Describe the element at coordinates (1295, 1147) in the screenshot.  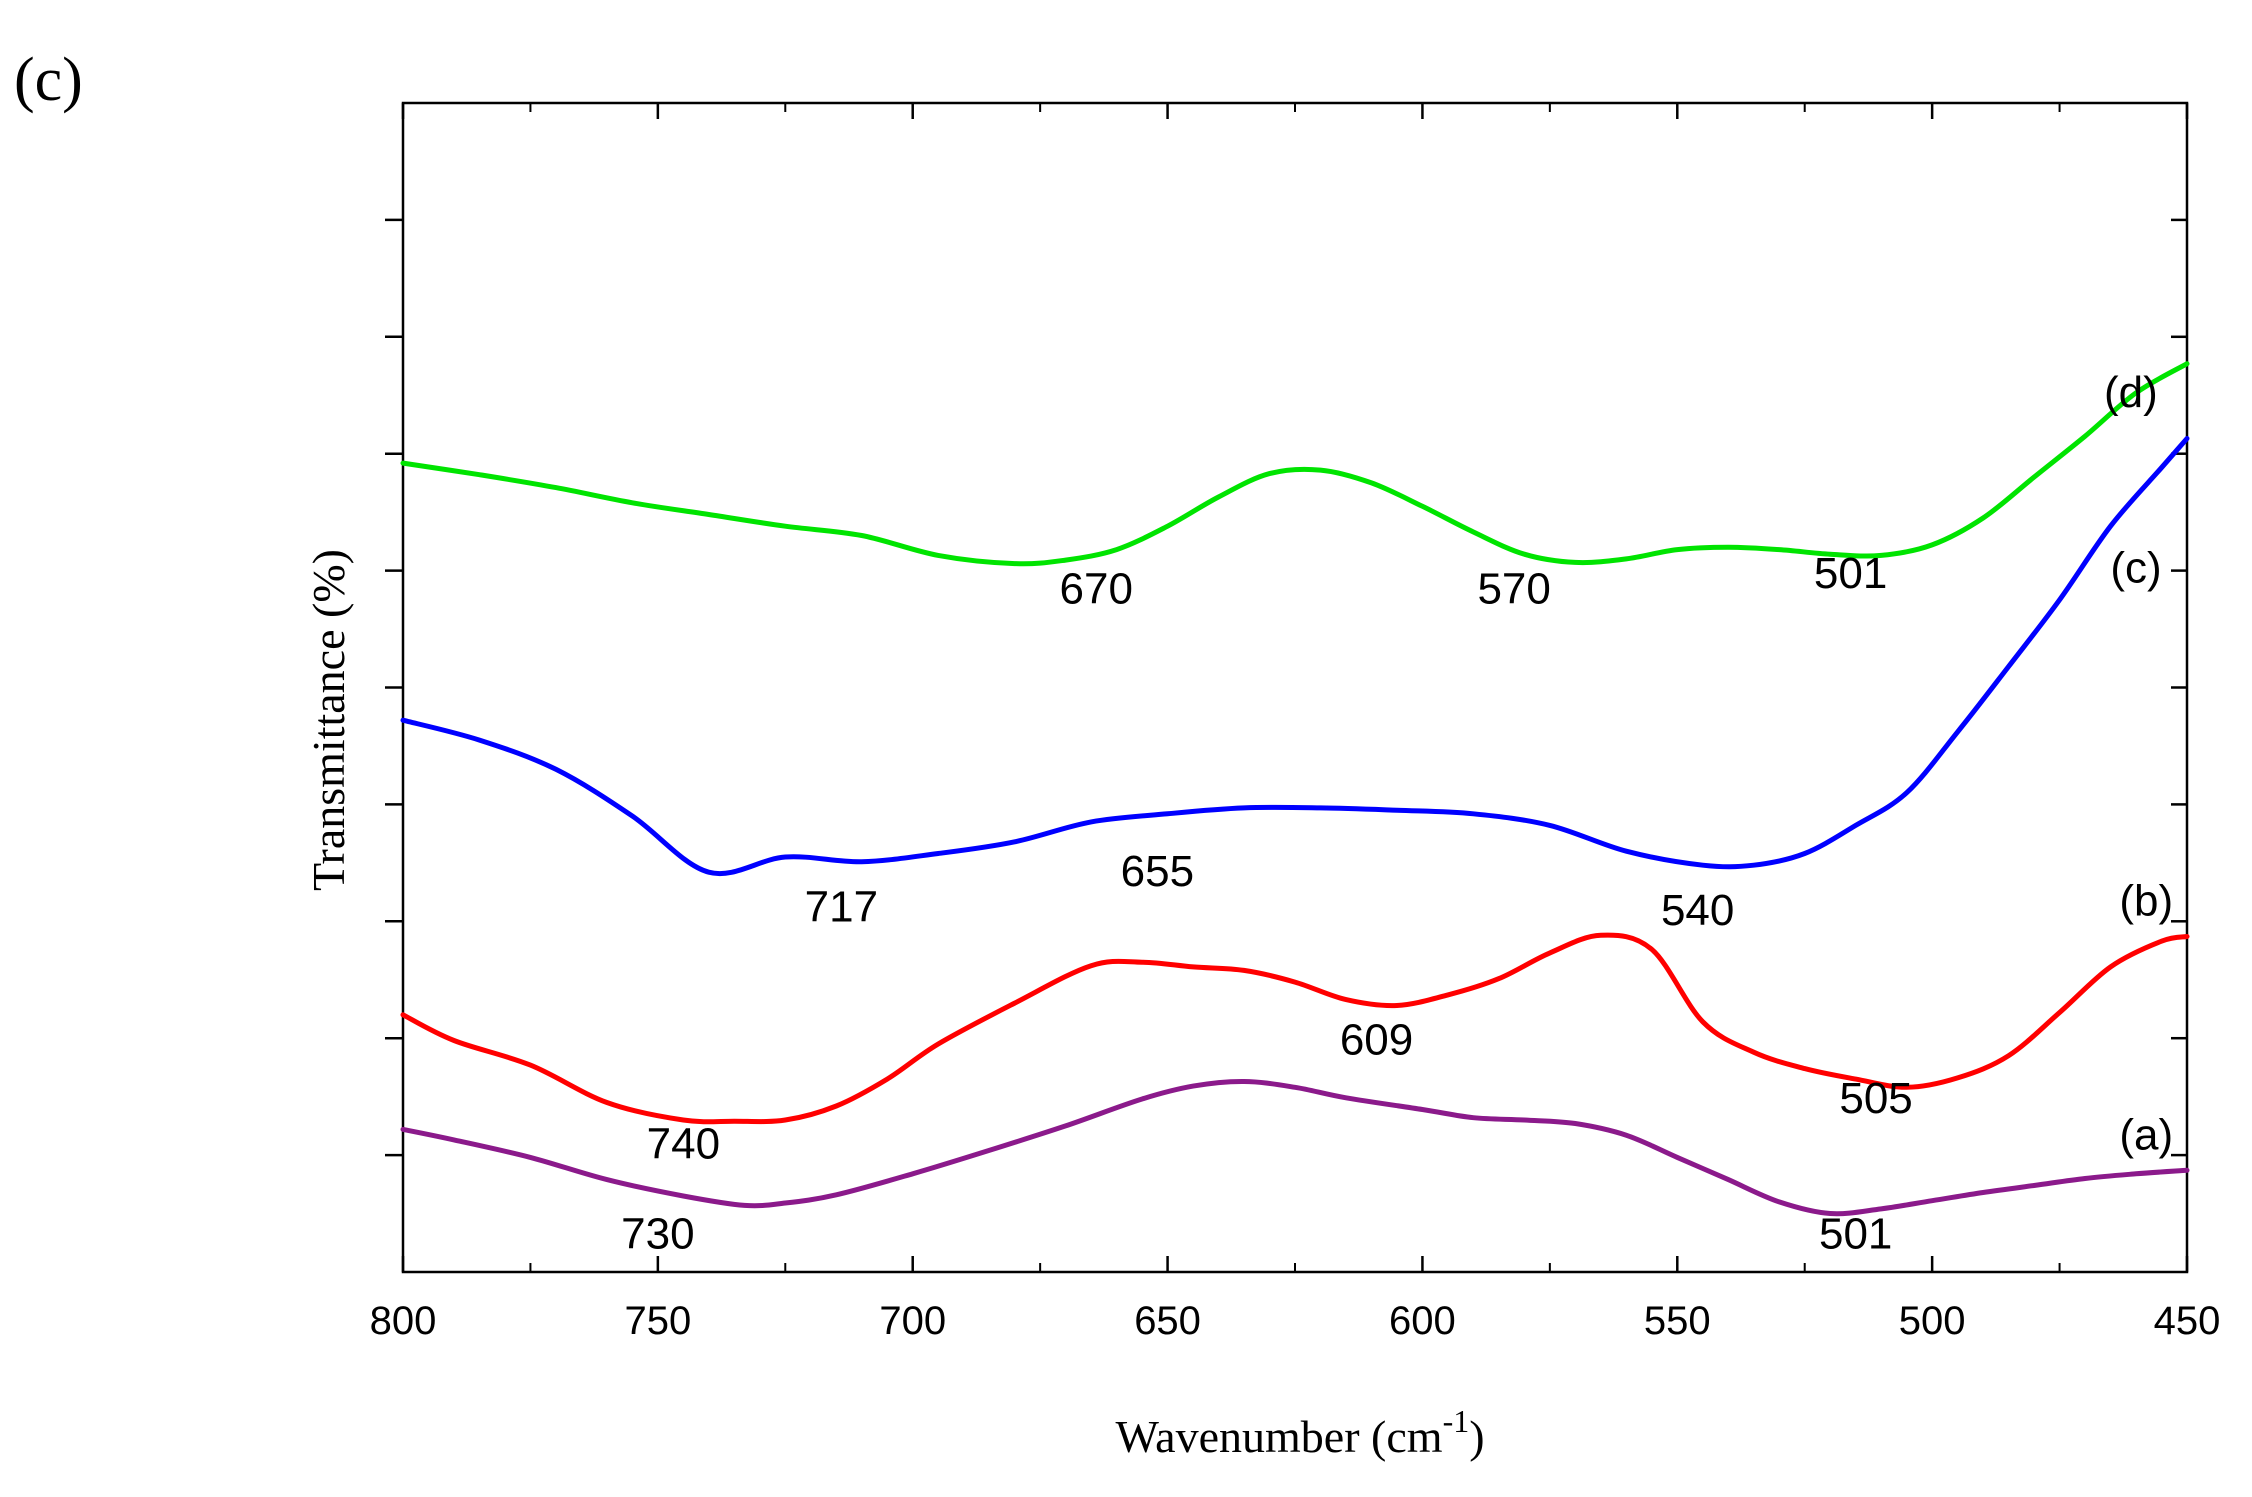
I see `series-line-a` at that location.